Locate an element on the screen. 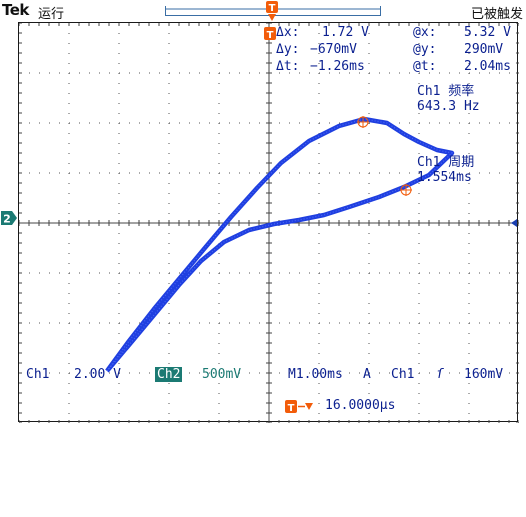  measurement-label: Ch1 频率 is located at coordinates (446, 91).